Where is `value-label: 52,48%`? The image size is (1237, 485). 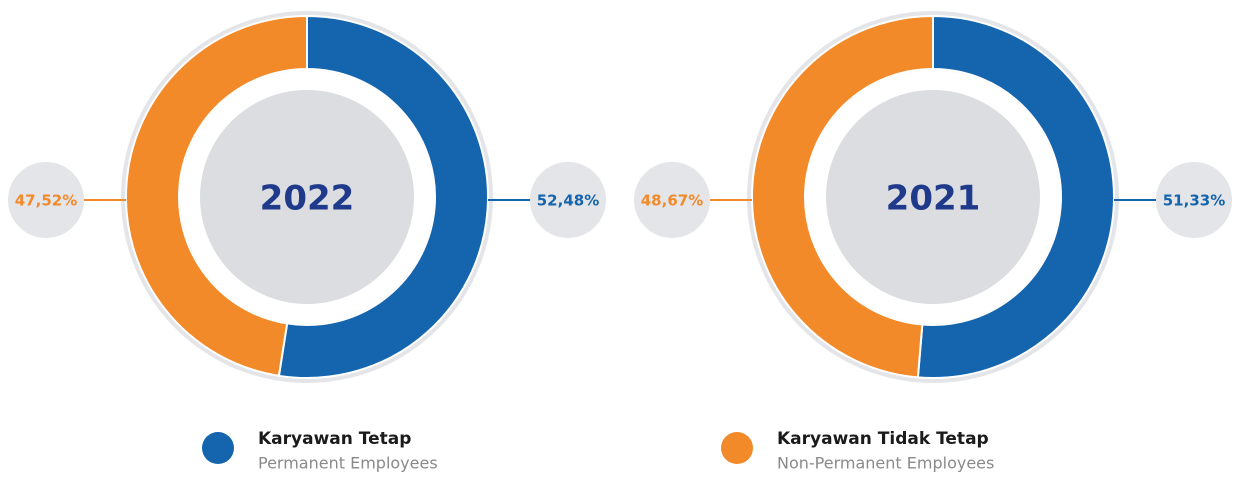
value-label: 52,48% is located at coordinates (568, 201).